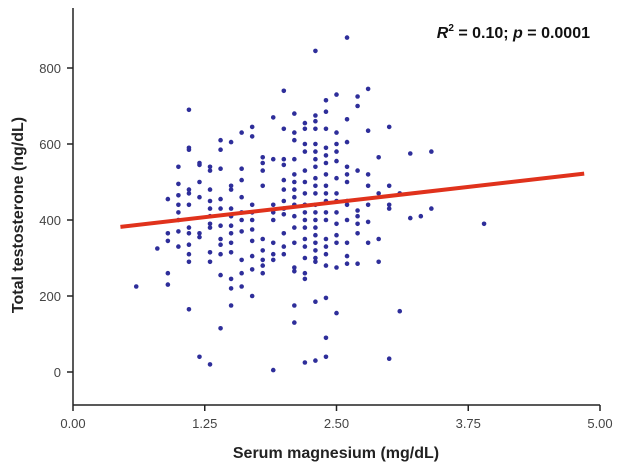 The width and height of the screenshot is (631, 471). Describe the element at coordinates (336, 423) in the screenshot. I see `x-tick-label: 2.50` at that location.